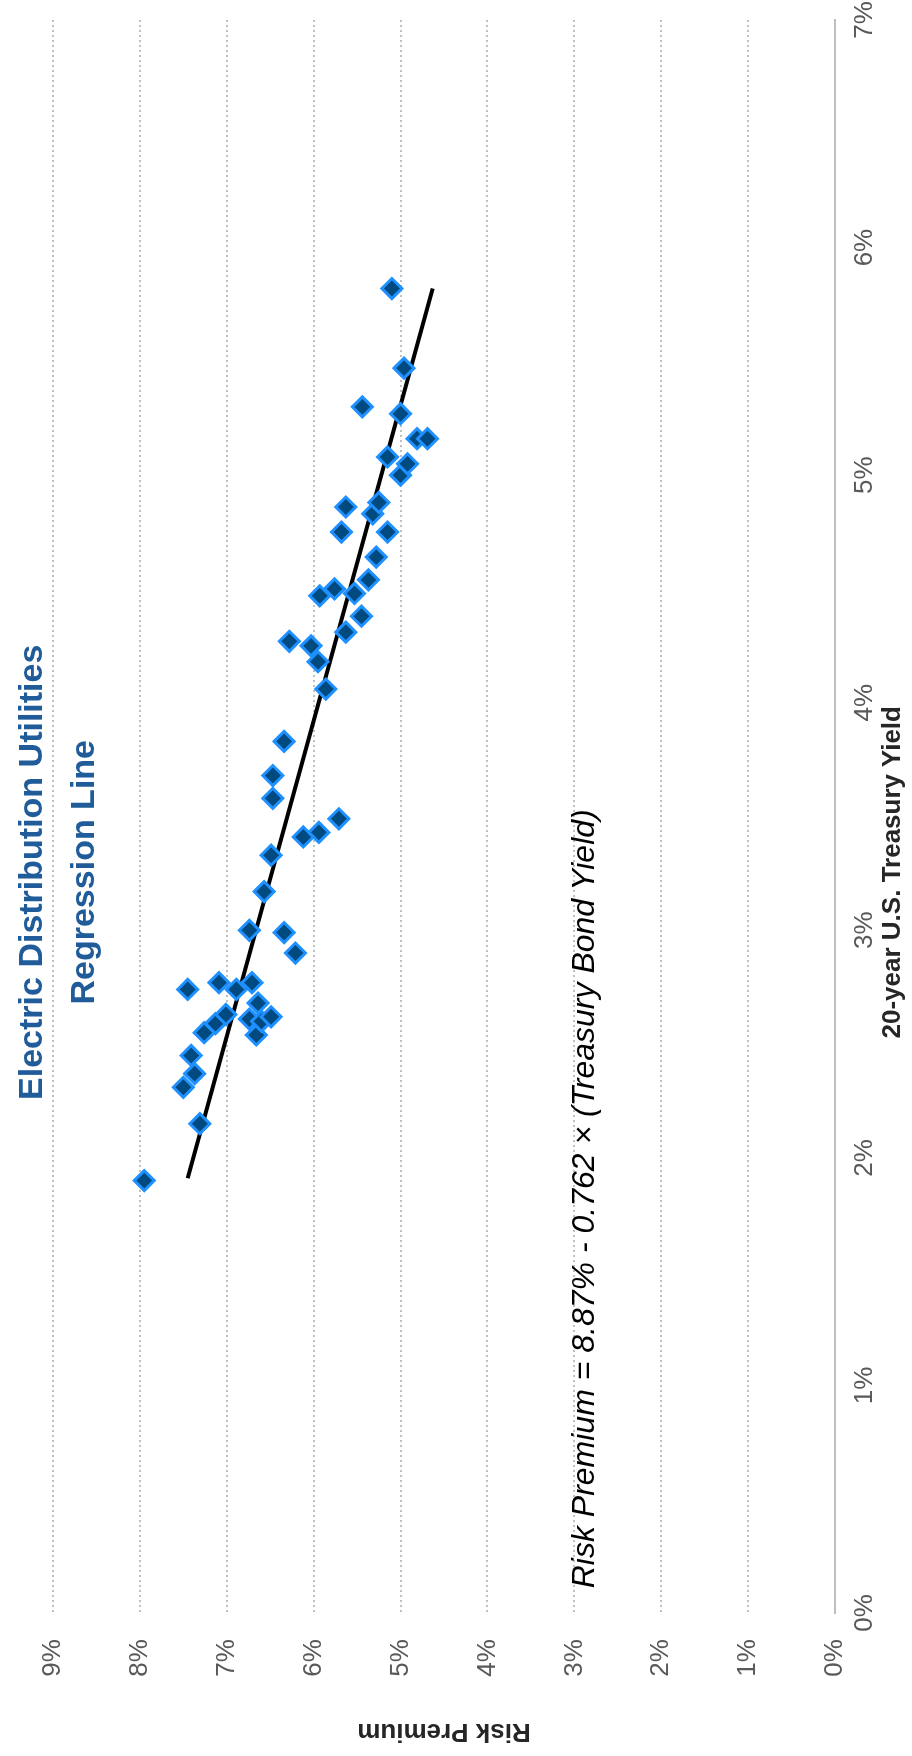  What do you see at coordinates (311, 1658) in the screenshot?
I see `x-tick-label: 6%` at bounding box center [311, 1658].